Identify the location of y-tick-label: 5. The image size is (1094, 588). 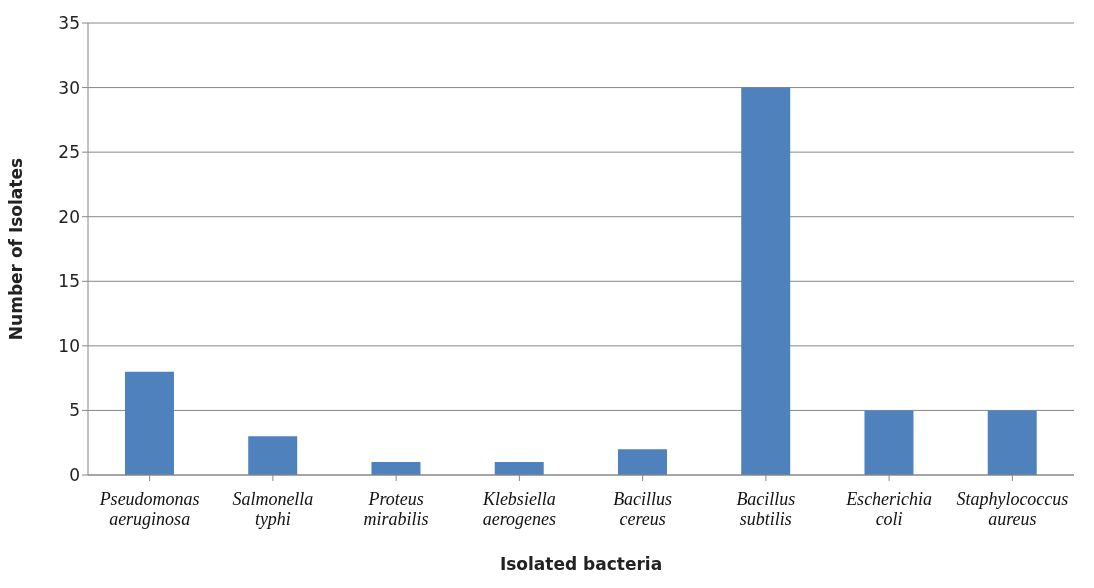
(74, 410).